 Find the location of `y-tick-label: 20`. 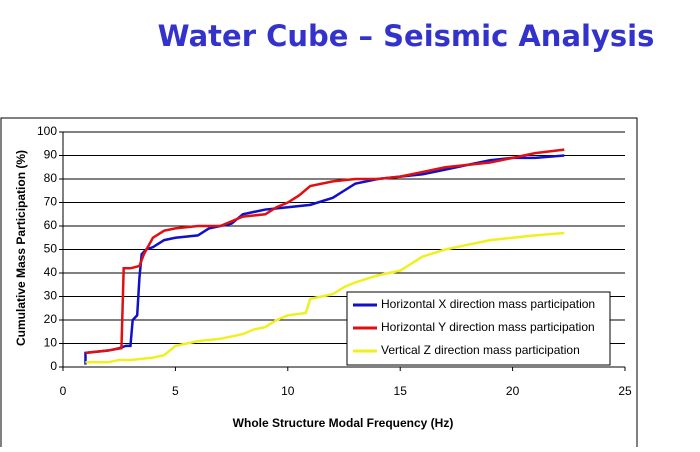

y-tick-label: 20 is located at coordinates (51, 319).